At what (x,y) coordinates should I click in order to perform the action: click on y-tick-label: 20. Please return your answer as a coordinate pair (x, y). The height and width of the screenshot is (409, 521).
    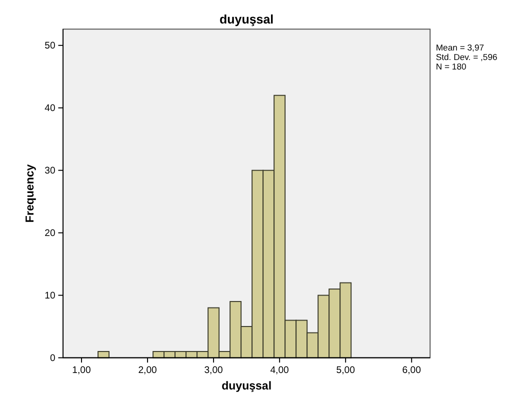
    Looking at the image, I should click on (50, 234).